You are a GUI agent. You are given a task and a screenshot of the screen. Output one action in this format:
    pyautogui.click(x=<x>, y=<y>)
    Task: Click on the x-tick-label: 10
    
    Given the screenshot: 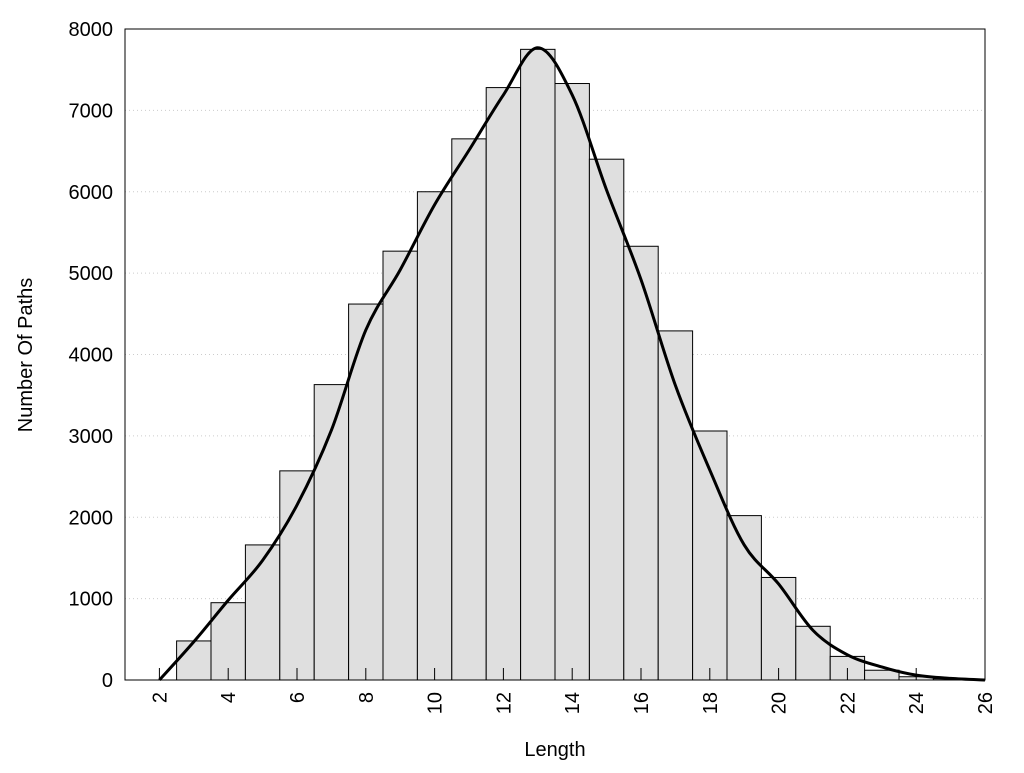 What is the action you would take?
    pyautogui.click(x=436, y=703)
    